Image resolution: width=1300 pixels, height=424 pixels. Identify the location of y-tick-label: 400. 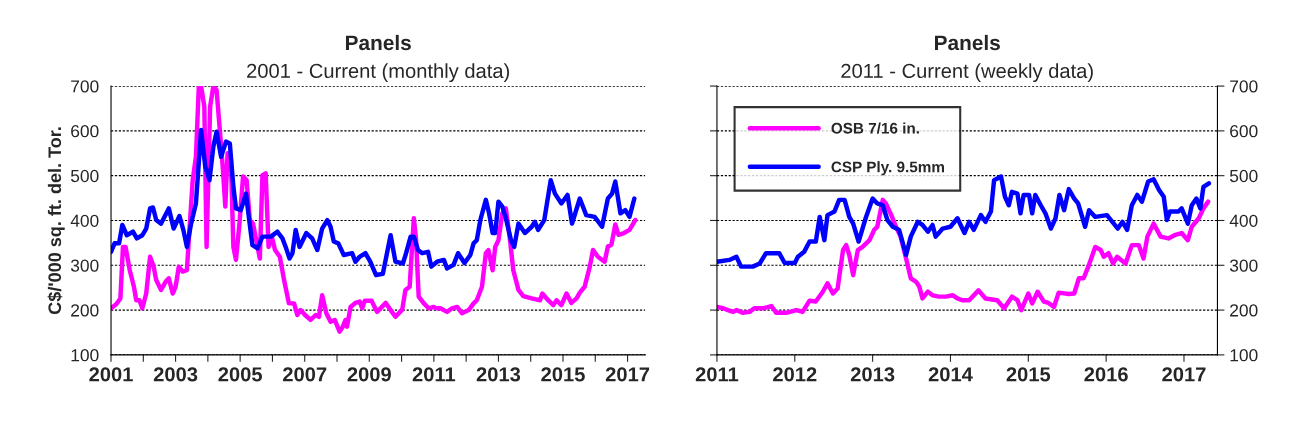
(84, 220).